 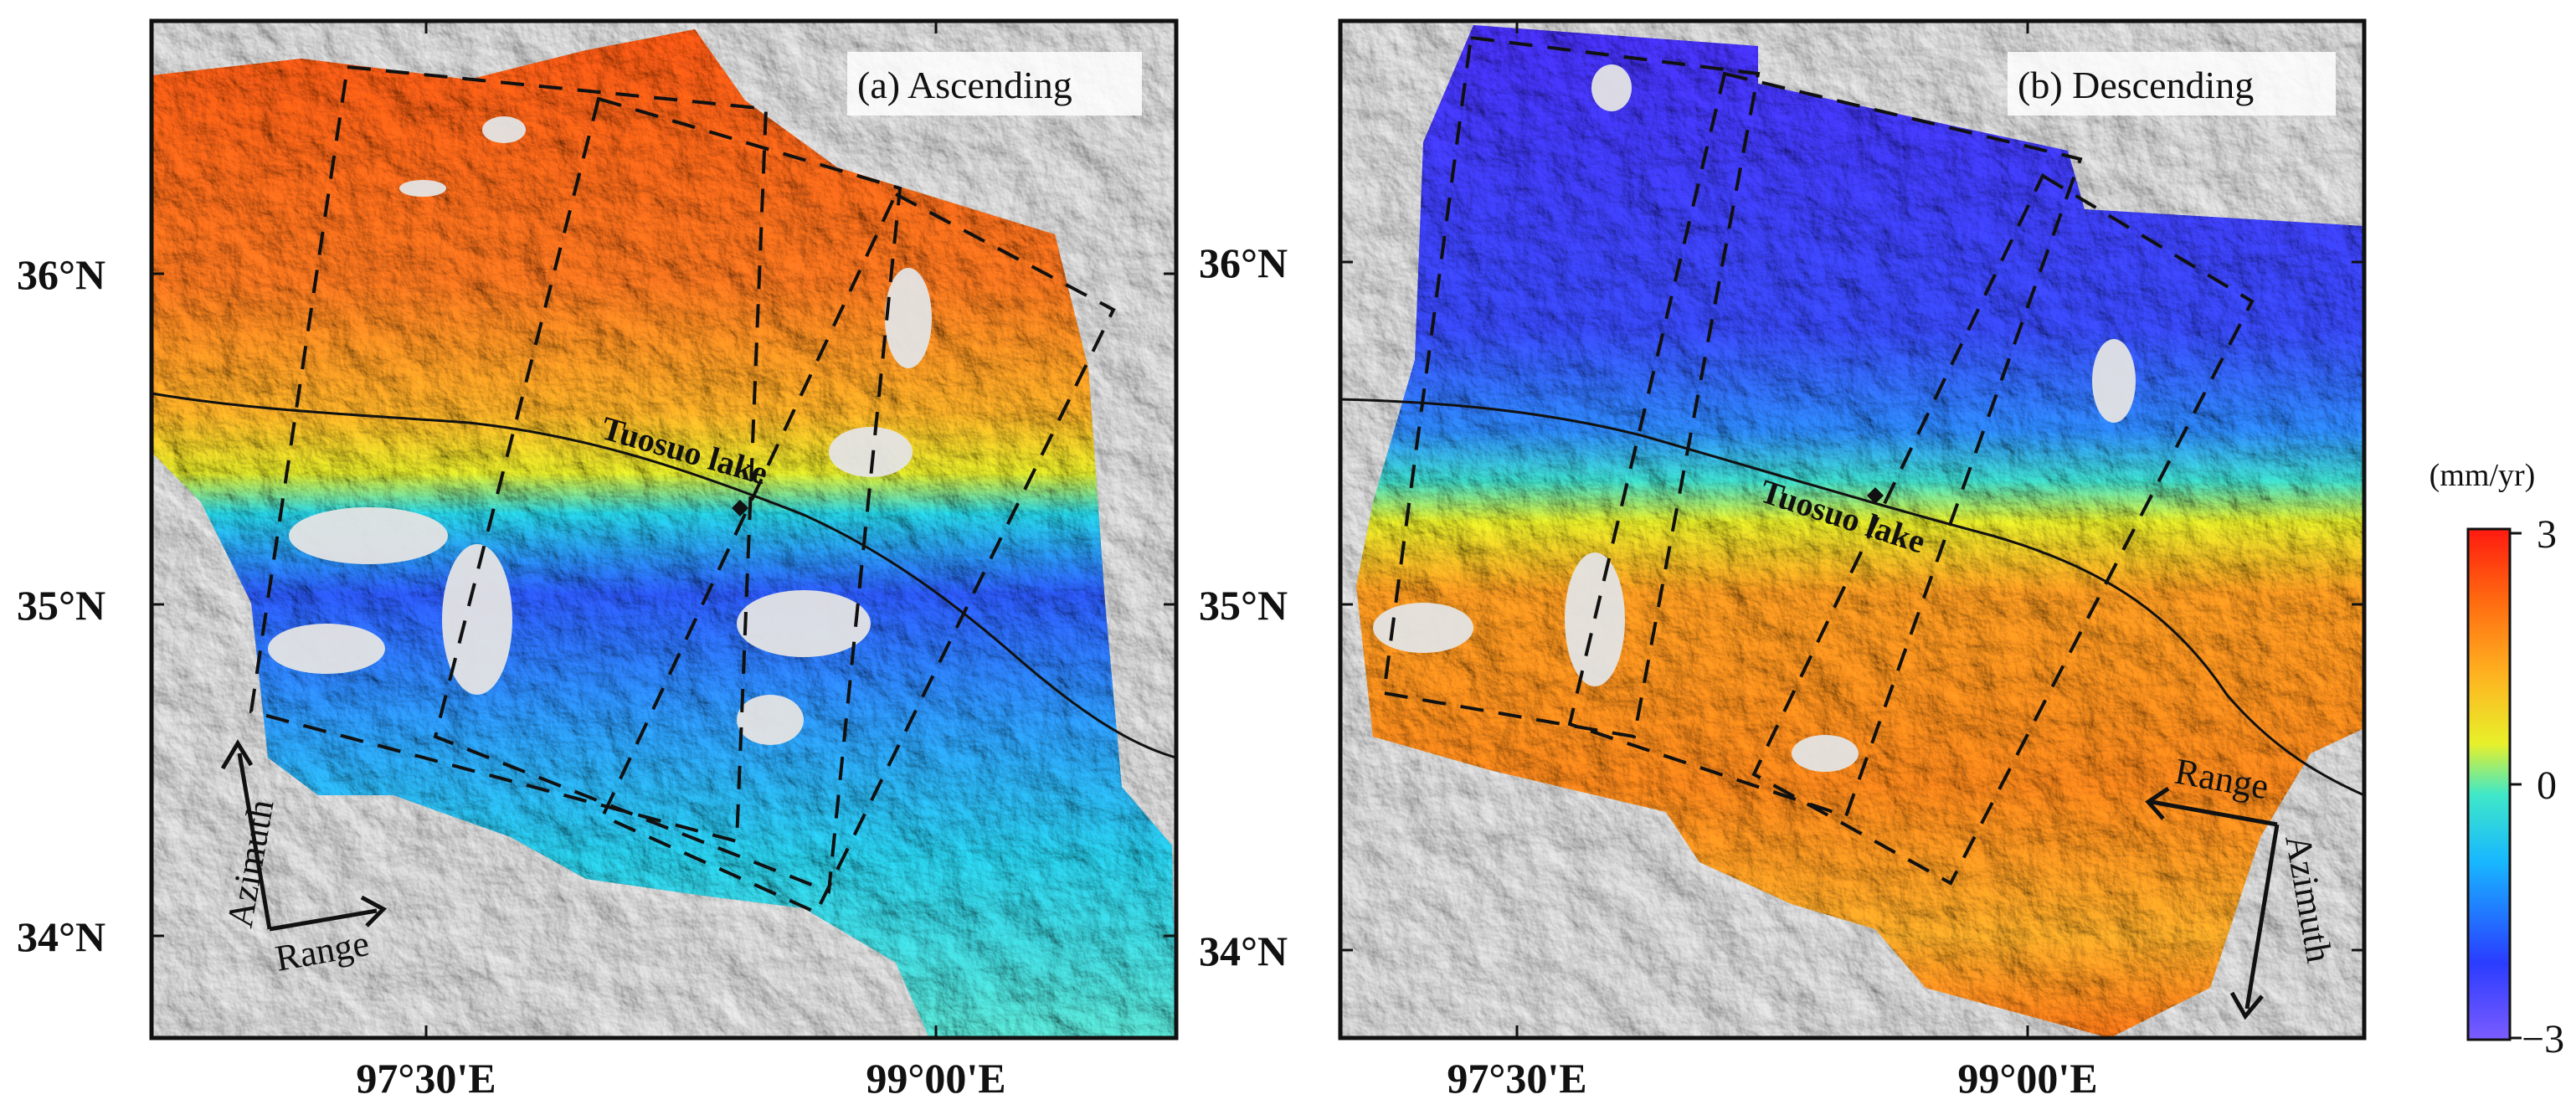 What do you see at coordinates (2543, 1039) in the screenshot?
I see `colorbar-min-label: −3` at bounding box center [2543, 1039].